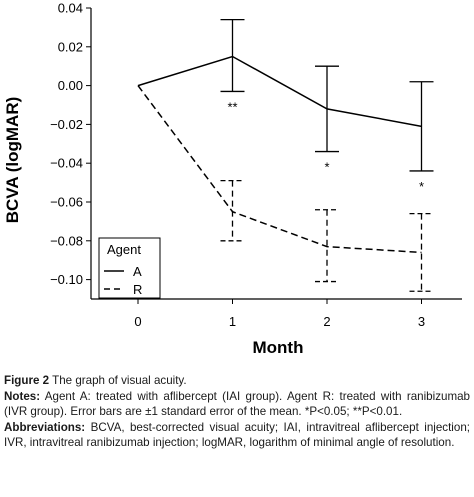  What do you see at coordinates (70, 144) in the screenshot?
I see `y-ticks: 0.04 0.02 0.00 −0.02 −0.04 −0.06 −0.08 −0.10` at bounding box center [70, 144].